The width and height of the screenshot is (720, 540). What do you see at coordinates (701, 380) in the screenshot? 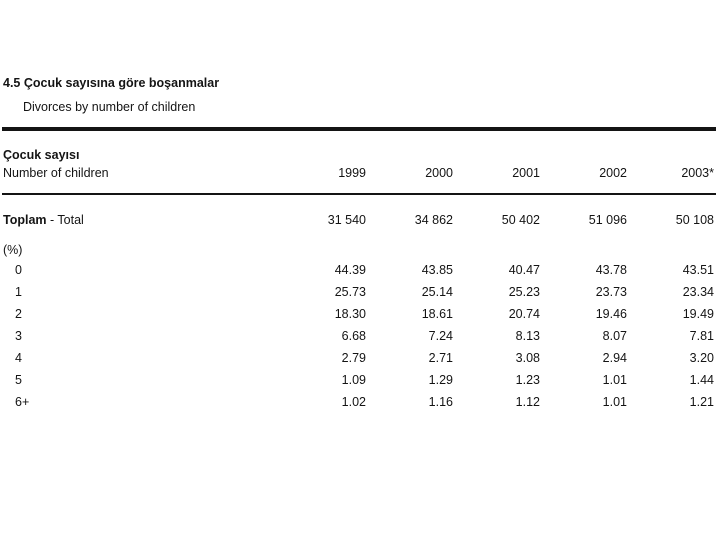
I see `cell-value: 1.44` at bounding box center [701, 380].